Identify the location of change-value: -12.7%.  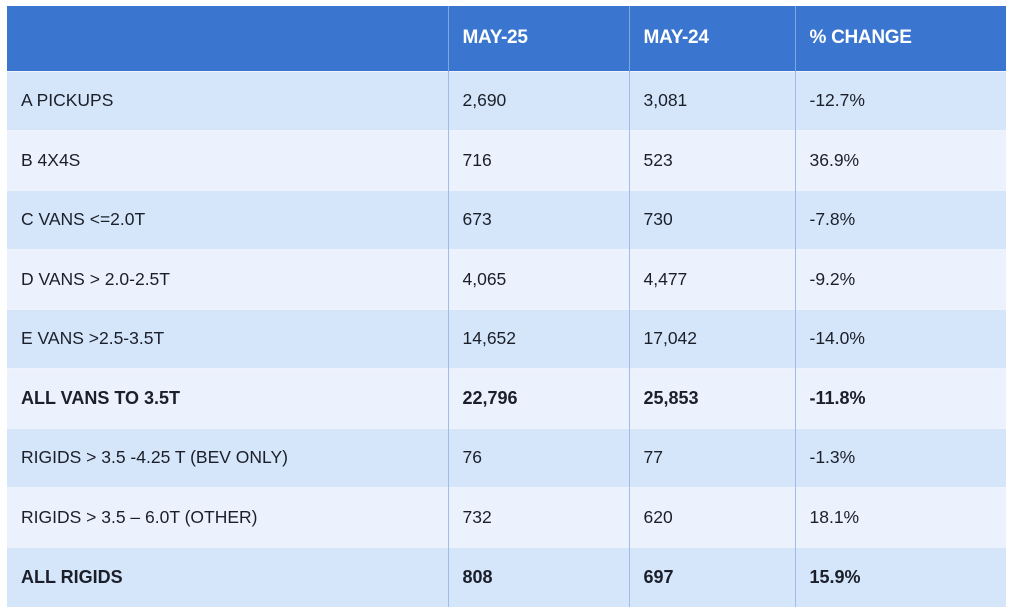
(900, 100).